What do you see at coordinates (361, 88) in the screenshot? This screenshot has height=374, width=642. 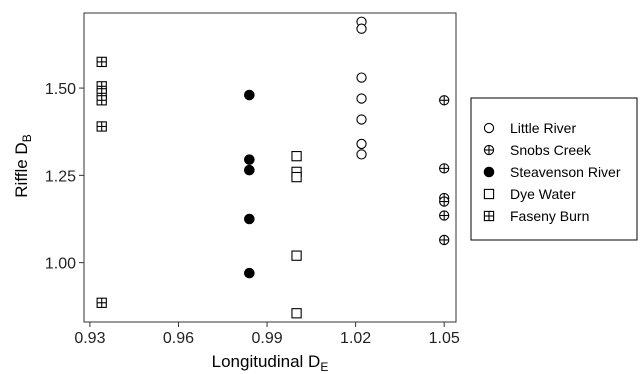 I see `series-little-river` at bounding box center [361, 88].